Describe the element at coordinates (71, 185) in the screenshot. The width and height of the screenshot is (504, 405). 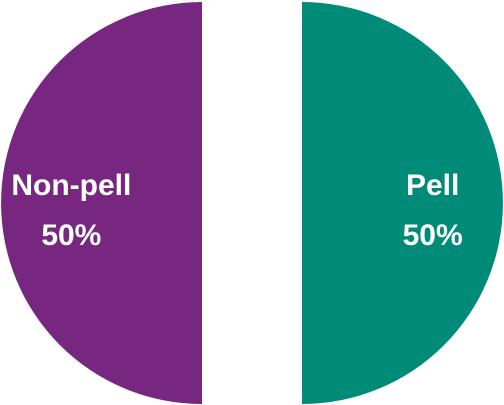
I see `slice-category-label: Non-pell` at that location.